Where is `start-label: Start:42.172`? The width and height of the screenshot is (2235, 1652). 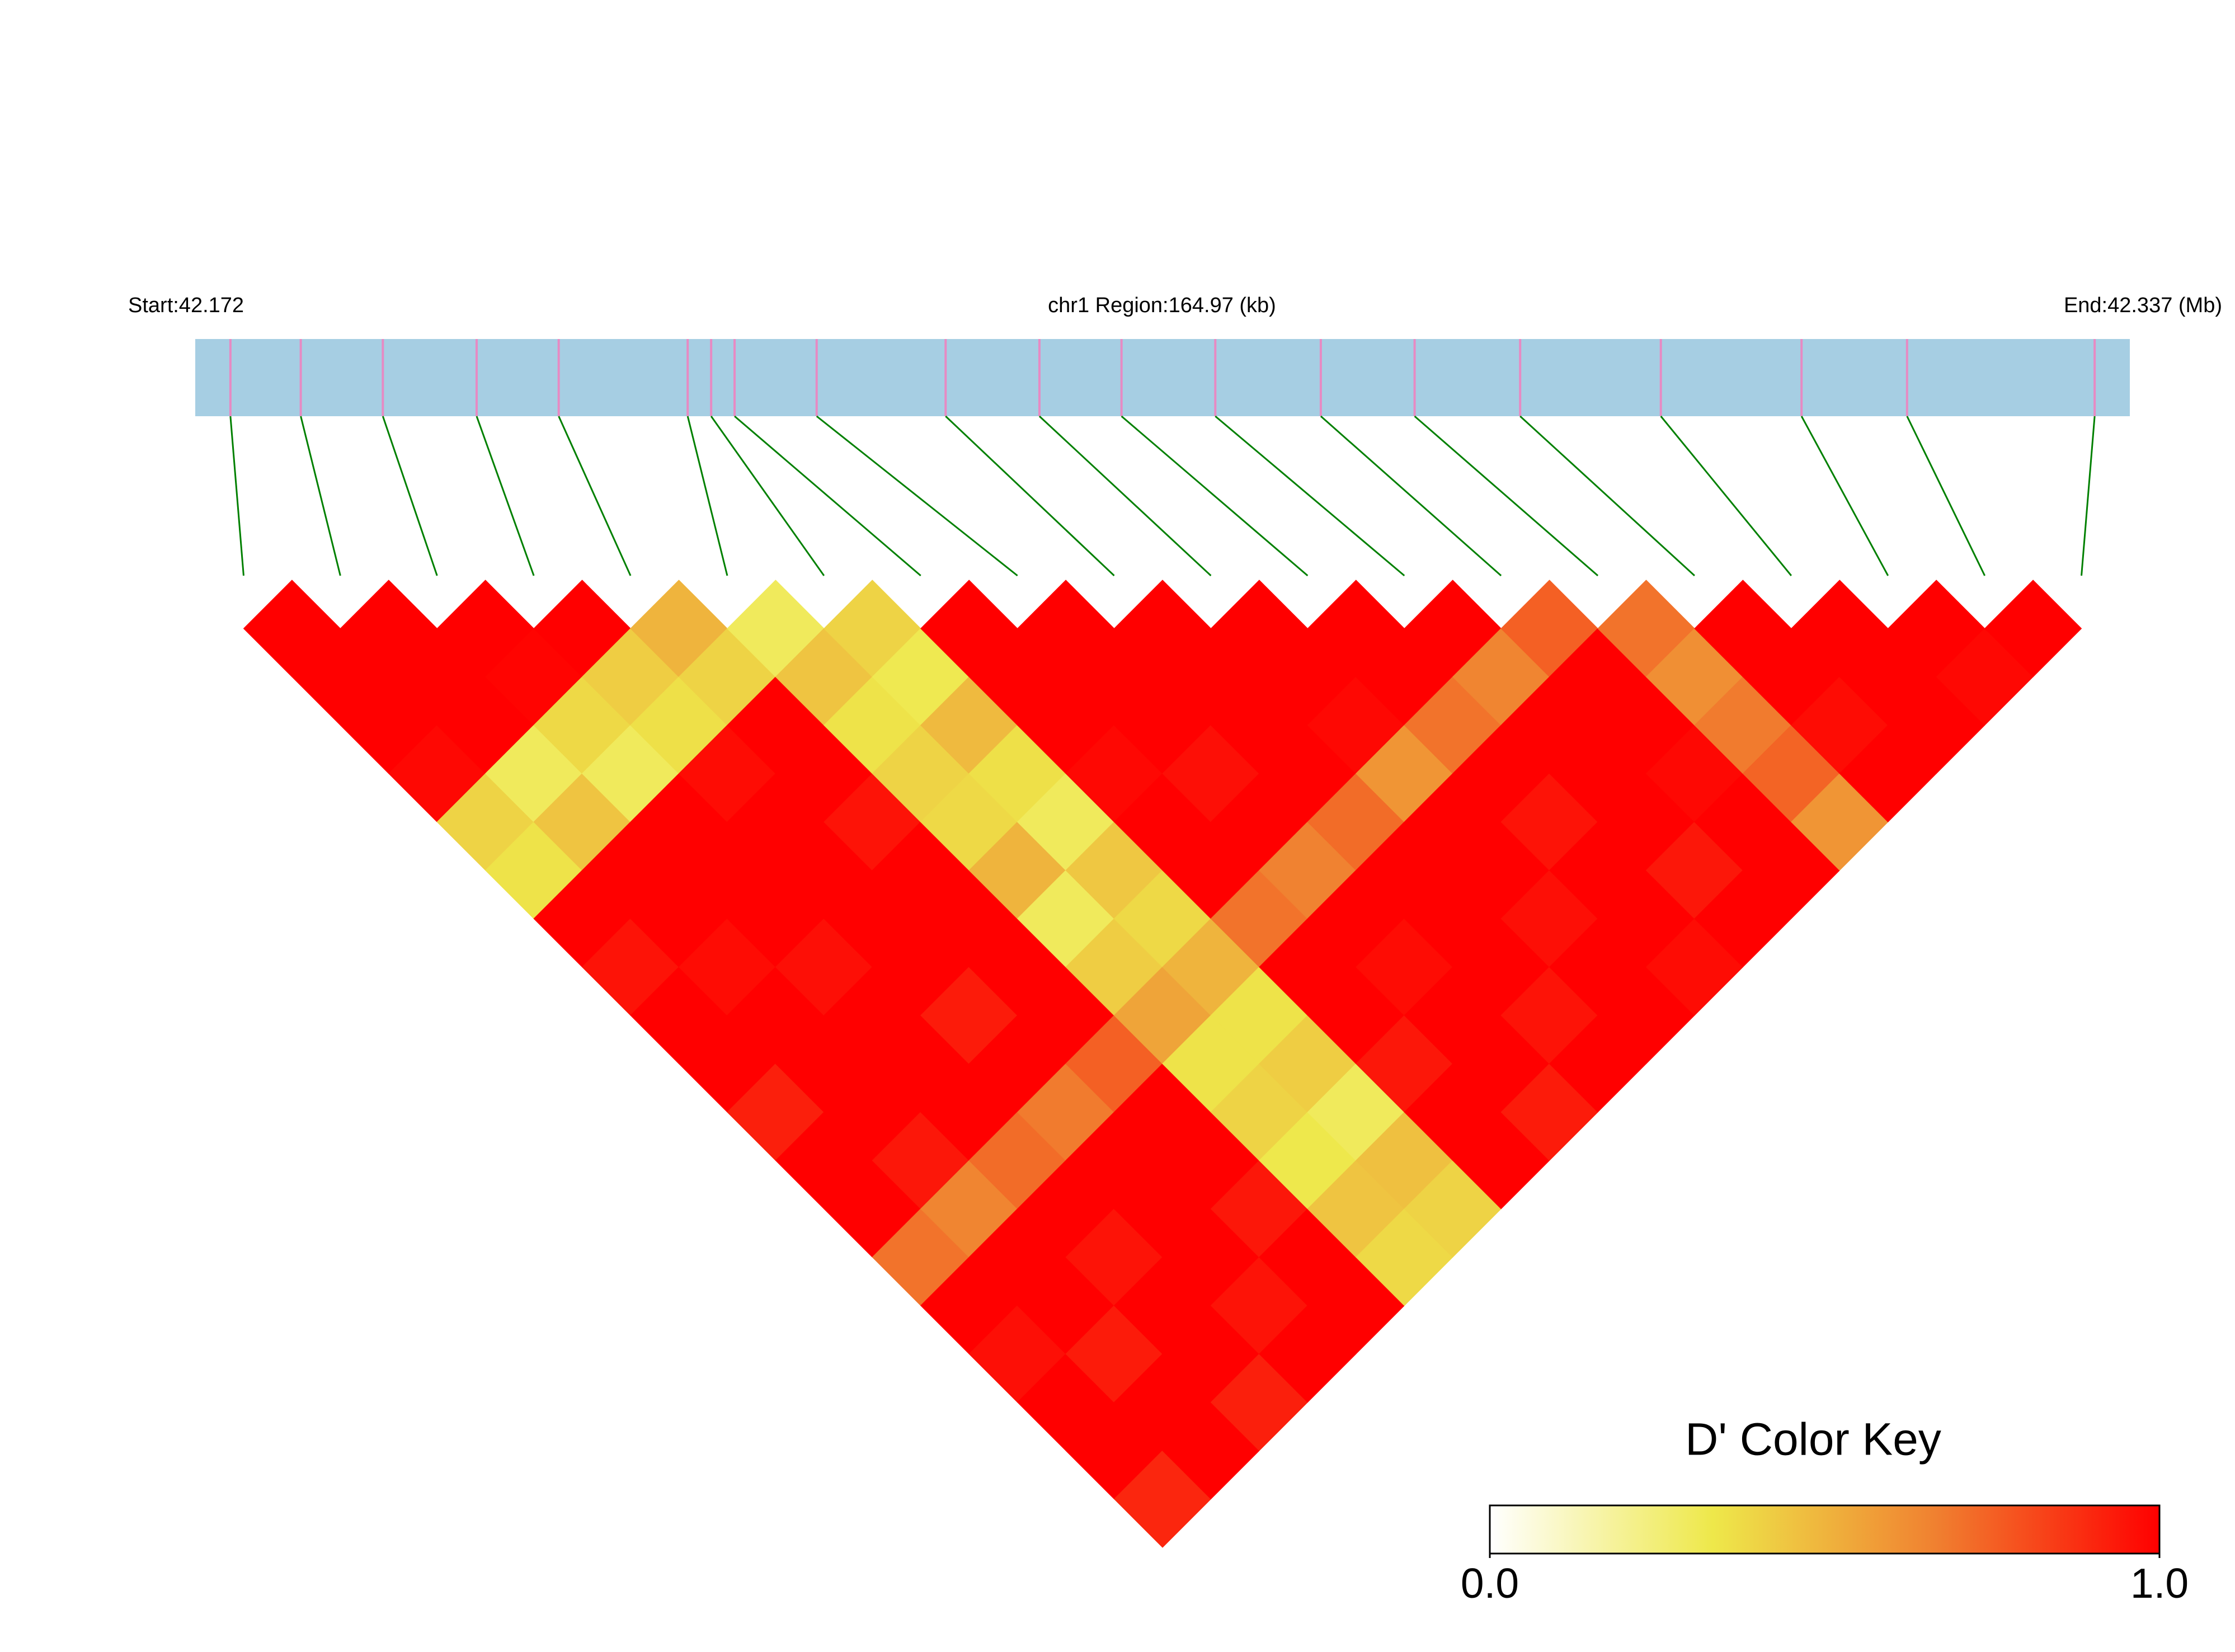 start-label: Start:42.172 is located at coordinates (186, 306).